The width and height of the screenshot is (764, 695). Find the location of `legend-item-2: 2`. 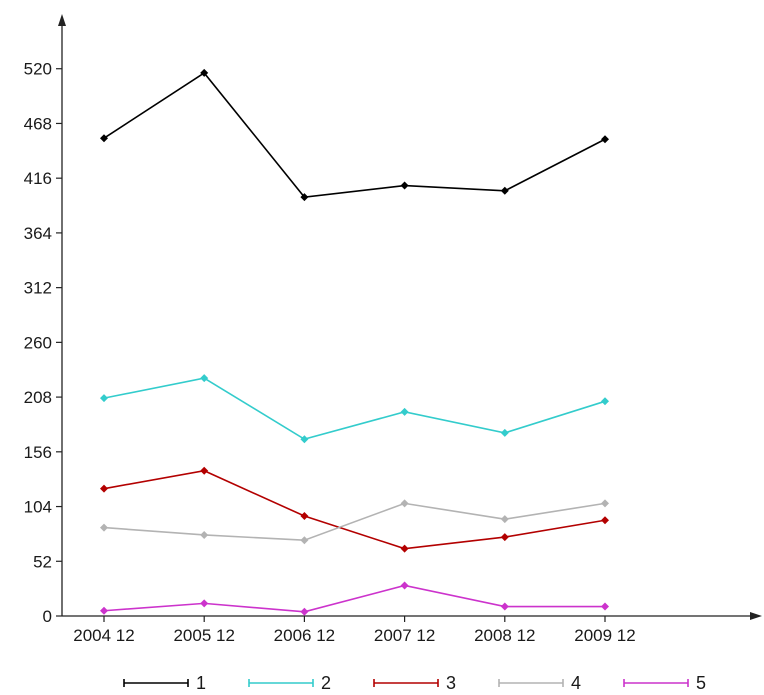

legend-item-2: 2 is located at coordinates (289, 683).